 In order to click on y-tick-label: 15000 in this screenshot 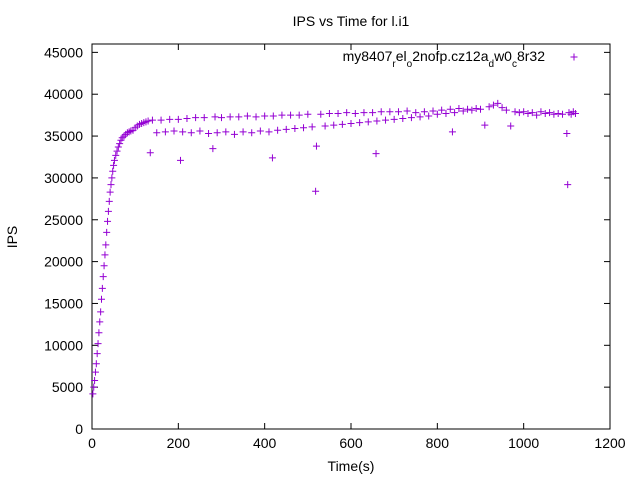, I will do `click(63, 303)`.